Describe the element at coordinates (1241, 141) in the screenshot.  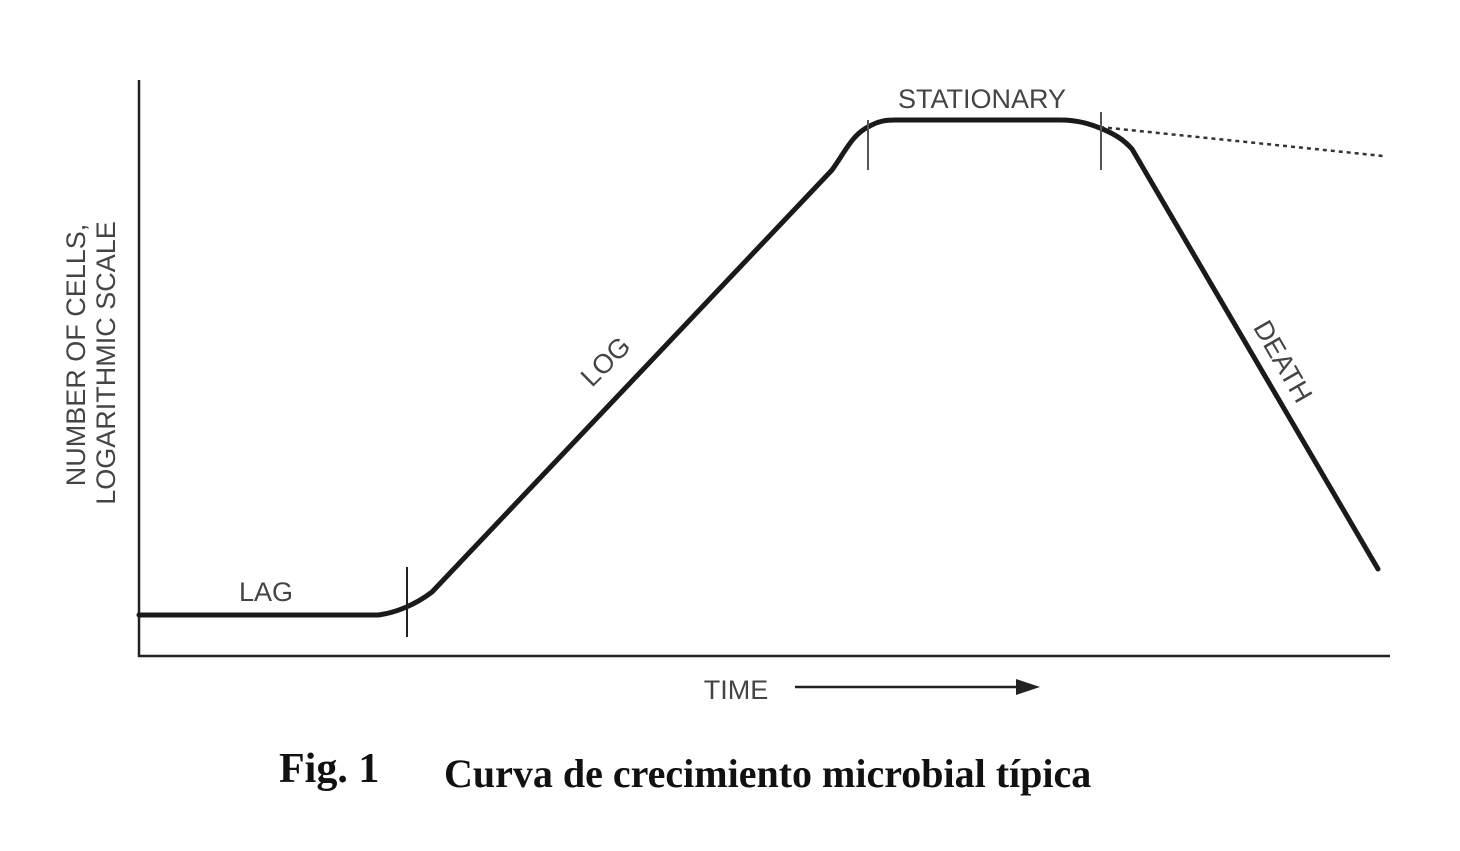
I see `extrapolation-dotted-line` at that location.